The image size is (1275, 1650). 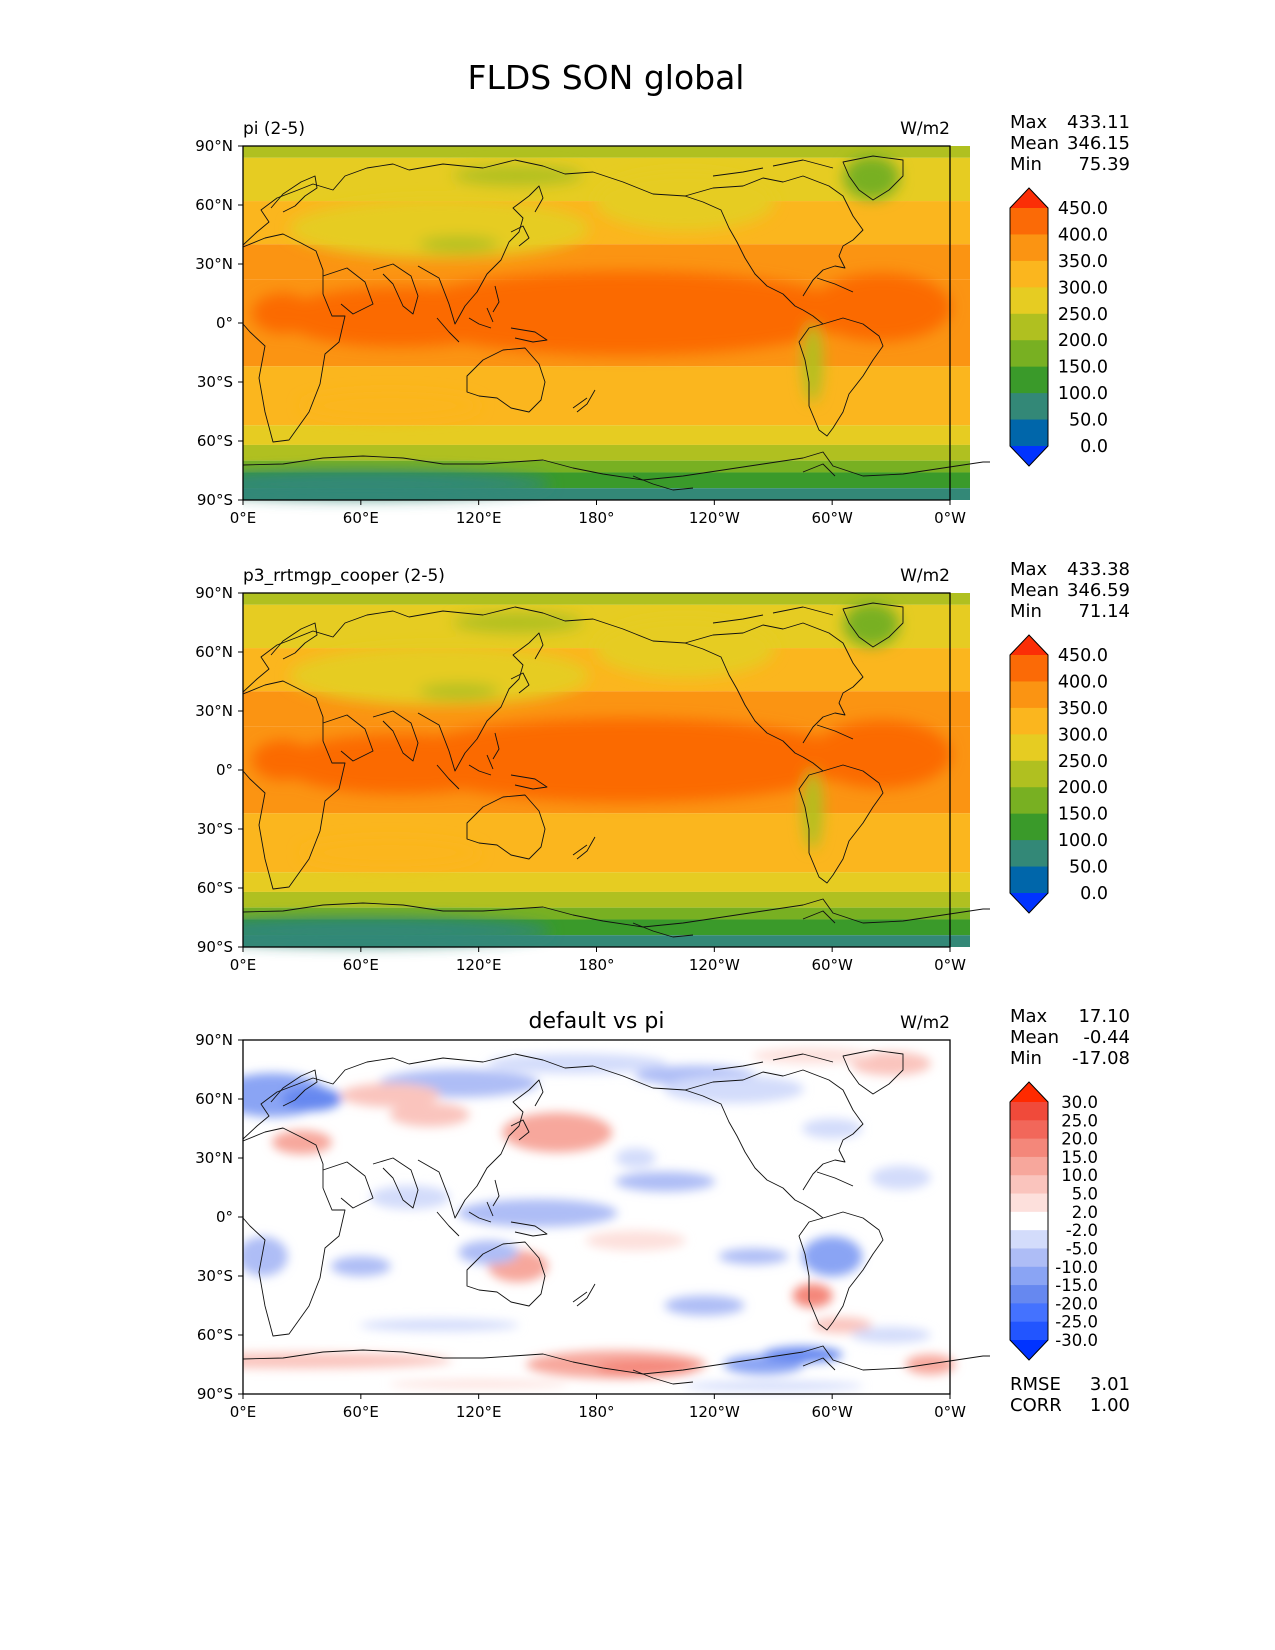 I want to click on colorbar-label: 0.0, so click(x=1094, y=894).